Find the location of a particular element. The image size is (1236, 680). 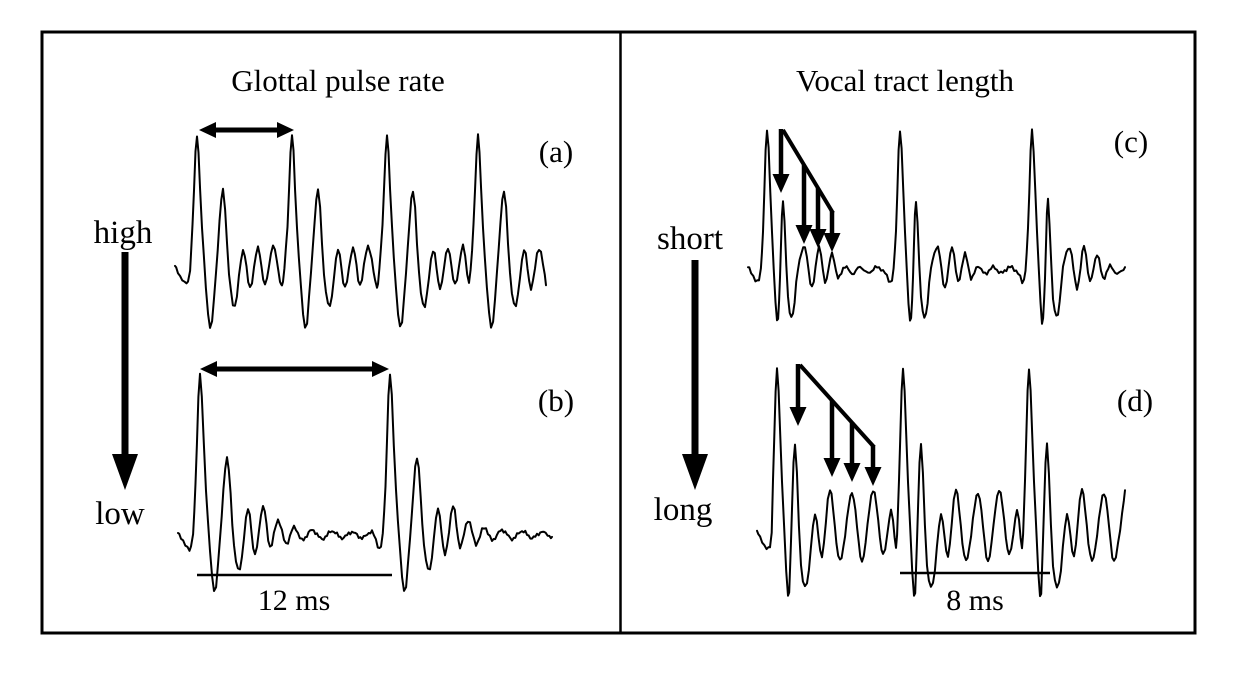

formant-decay-arrows-c is located at coordinates (806, 190).